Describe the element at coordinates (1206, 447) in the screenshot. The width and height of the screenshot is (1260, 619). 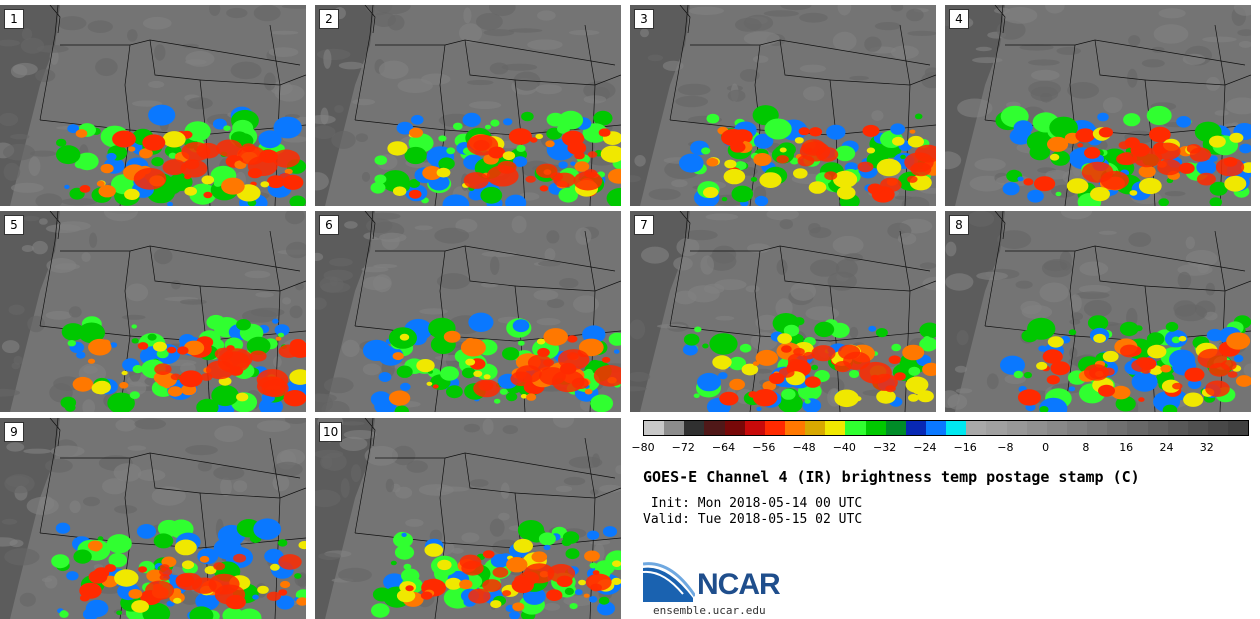
I see `colorbar-tick-label: 32` at that location.